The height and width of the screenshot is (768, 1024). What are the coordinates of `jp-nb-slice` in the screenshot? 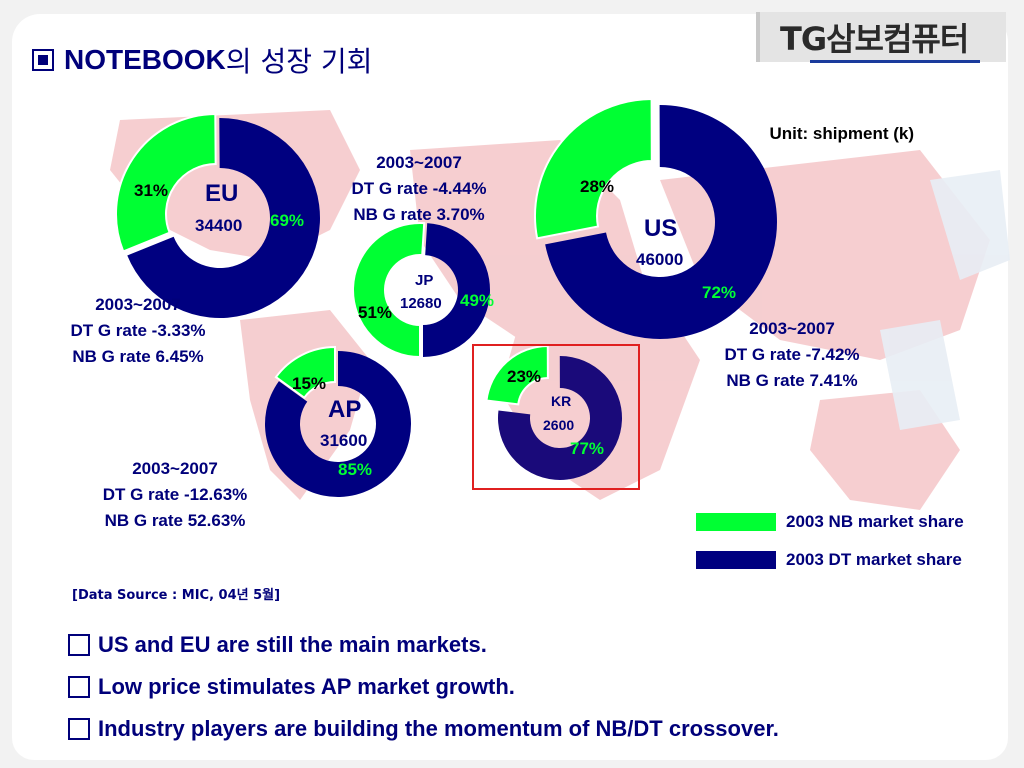 It's located at (389, 290).